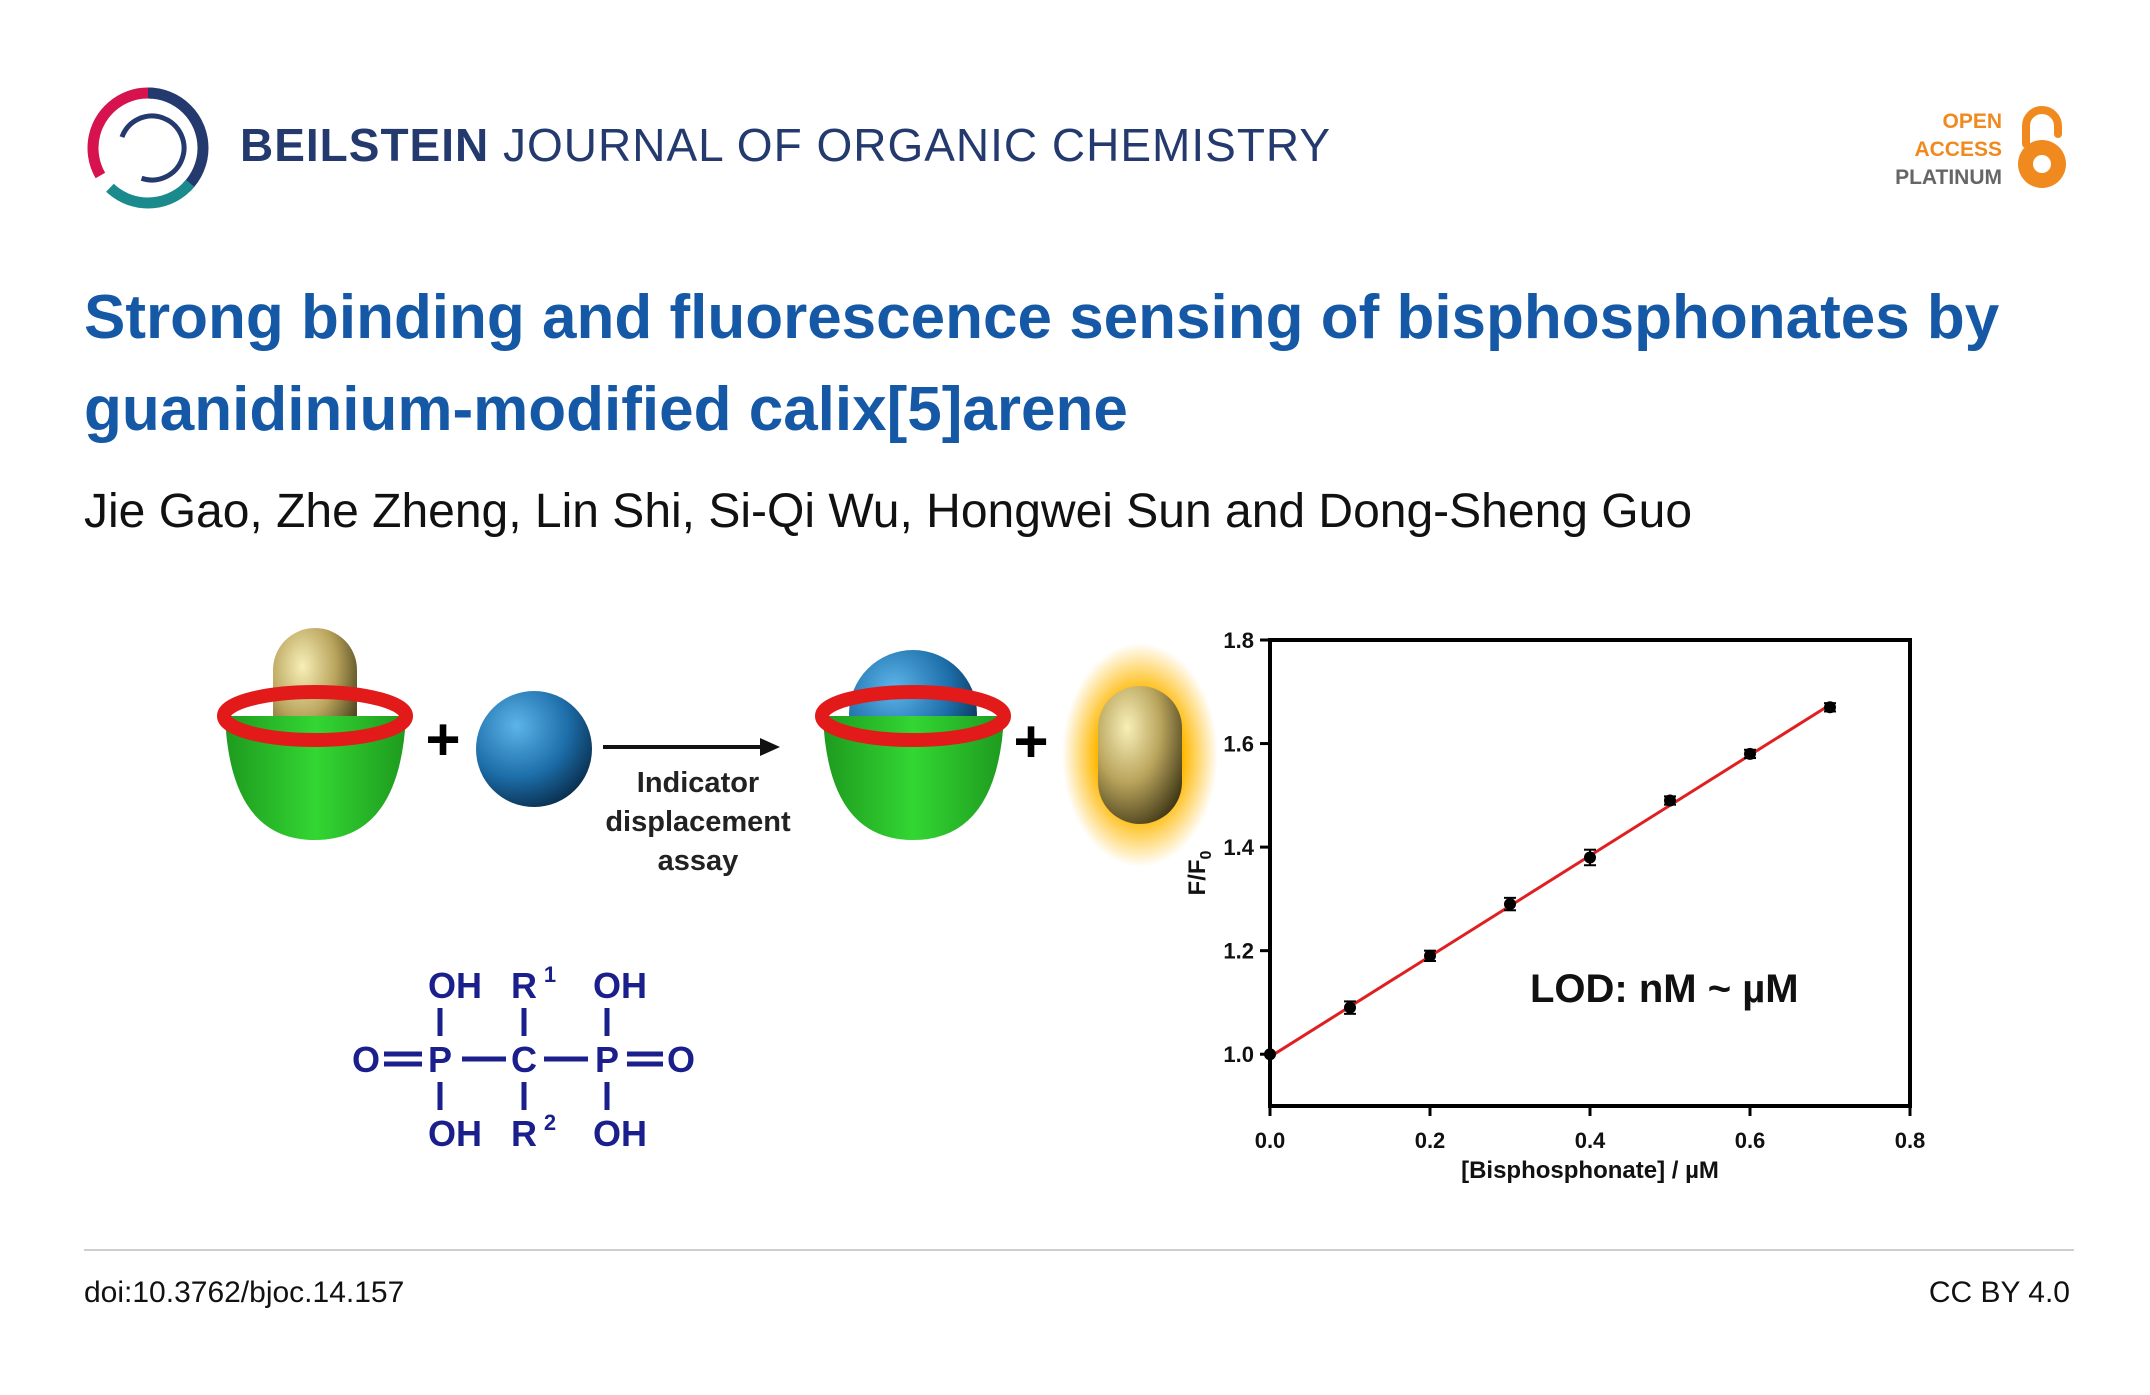 The image size is (2150, 1395). Describe the element at coordinates (1972, 121) in the screenshot. I see `oa-line-open: OPEN` at that location.